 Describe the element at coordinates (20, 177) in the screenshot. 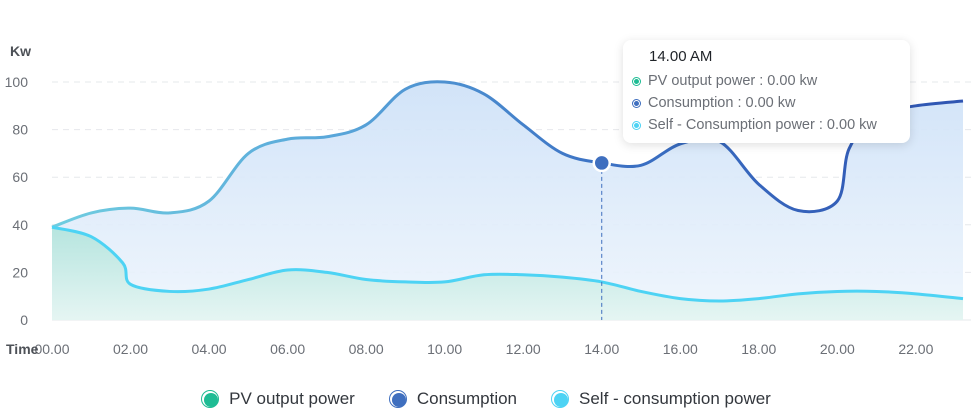

I see `y-tick-label: 60` at that location.